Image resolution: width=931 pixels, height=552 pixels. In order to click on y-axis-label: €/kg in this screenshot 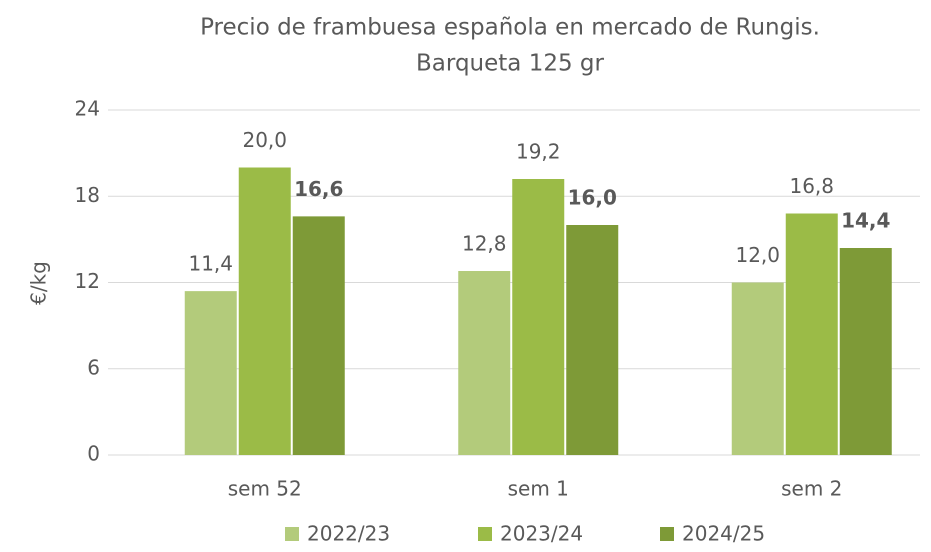, I will do `click(39, 283)`.